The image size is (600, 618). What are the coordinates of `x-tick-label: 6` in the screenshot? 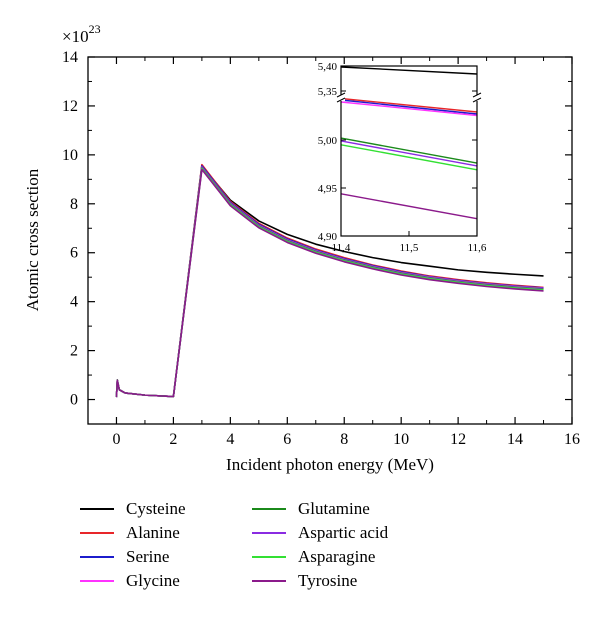 It's located at (287, 439).